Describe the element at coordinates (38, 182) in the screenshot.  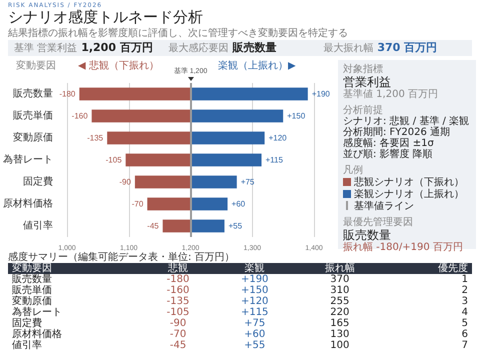
I see `y-tick-label: 固定費` at that location.